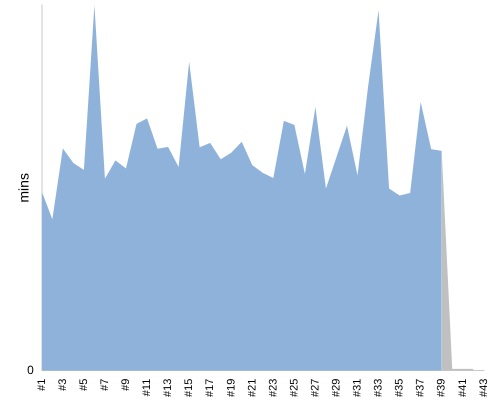 This screenshot has width=500, height=400. Describe the element at coordinates (442, 388) in the screenshot. I see `x-tick-label: #39` at that location.